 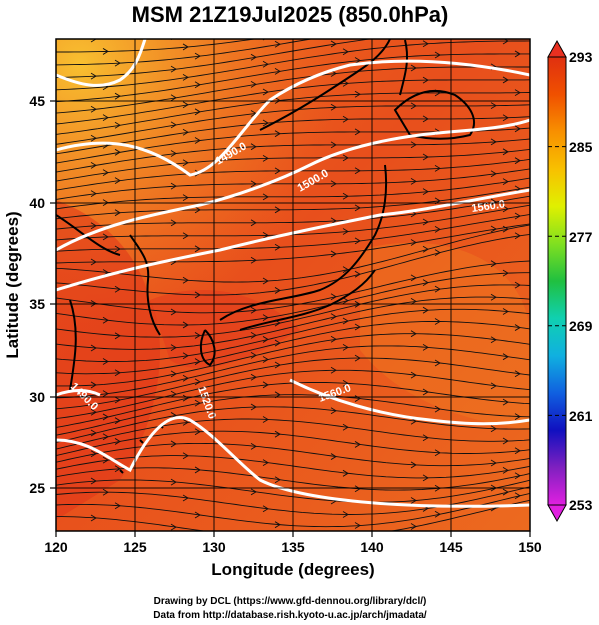 What do you see at coordinates (78, 393) in the screenshot?
I see `contour-1490-south` at bounding box center [78, 393].